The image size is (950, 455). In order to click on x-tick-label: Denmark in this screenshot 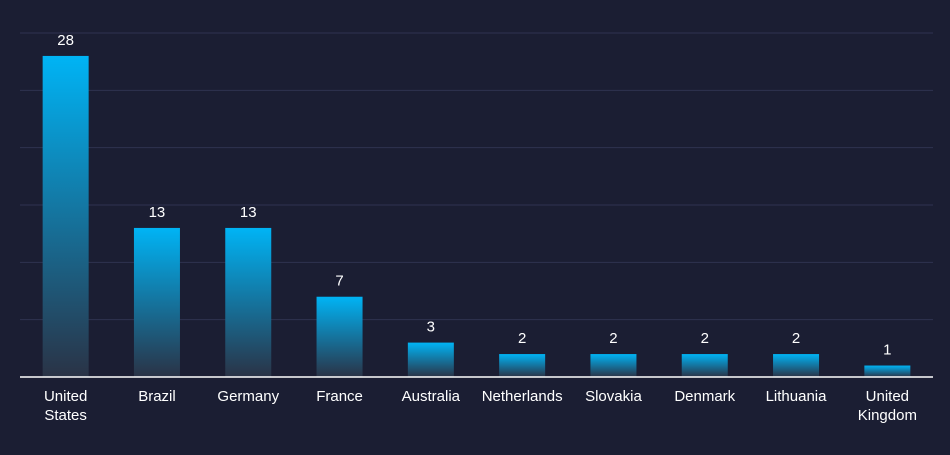, I will do `click(704, 396)`.